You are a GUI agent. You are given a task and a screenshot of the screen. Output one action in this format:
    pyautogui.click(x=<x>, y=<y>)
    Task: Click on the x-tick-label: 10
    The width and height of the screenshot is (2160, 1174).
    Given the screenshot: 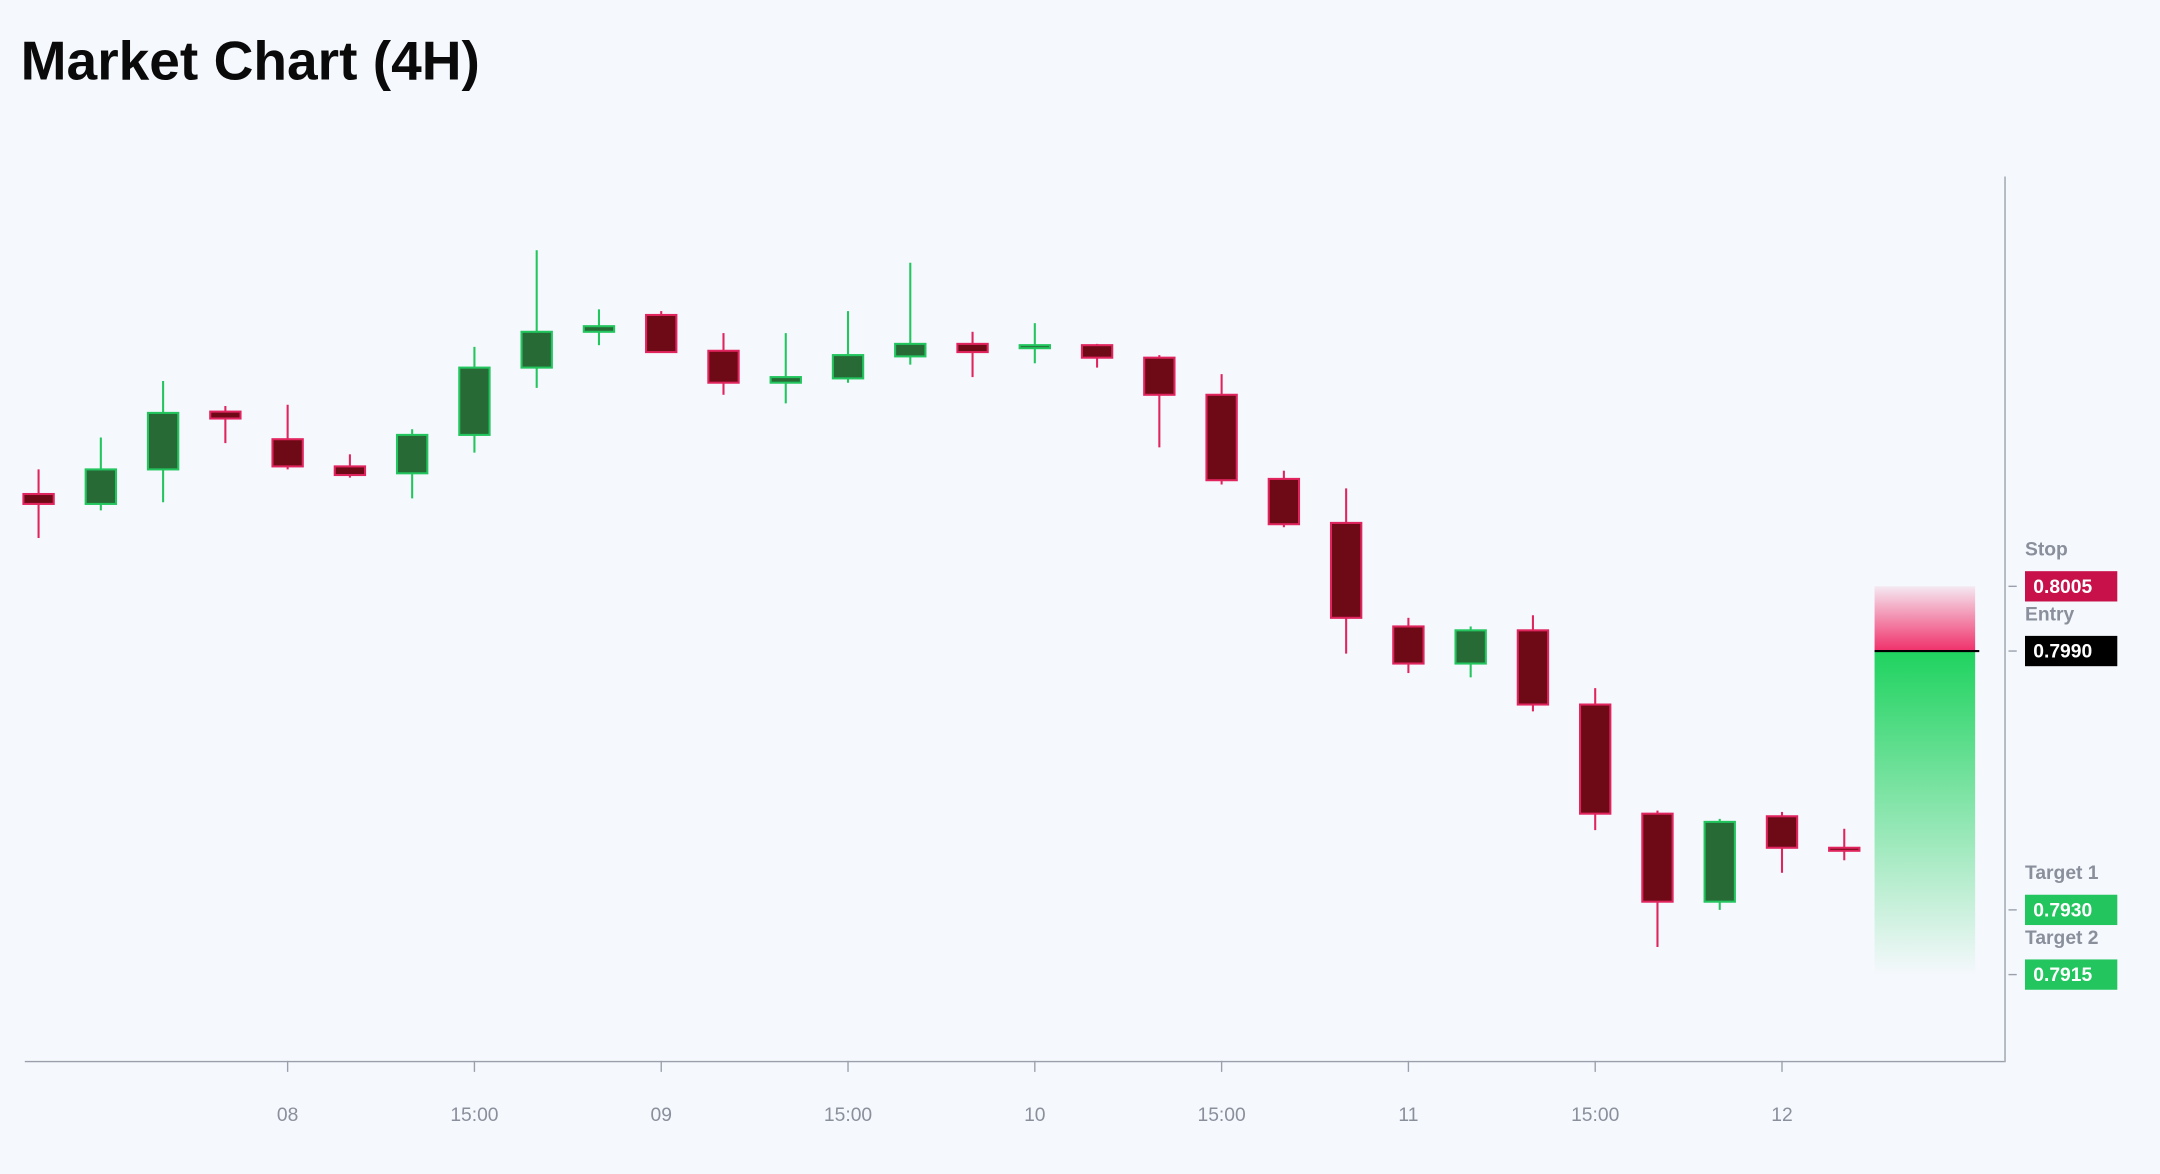 What is the action you would take?
    pyautogui.click(x=1034, y=1115)
    